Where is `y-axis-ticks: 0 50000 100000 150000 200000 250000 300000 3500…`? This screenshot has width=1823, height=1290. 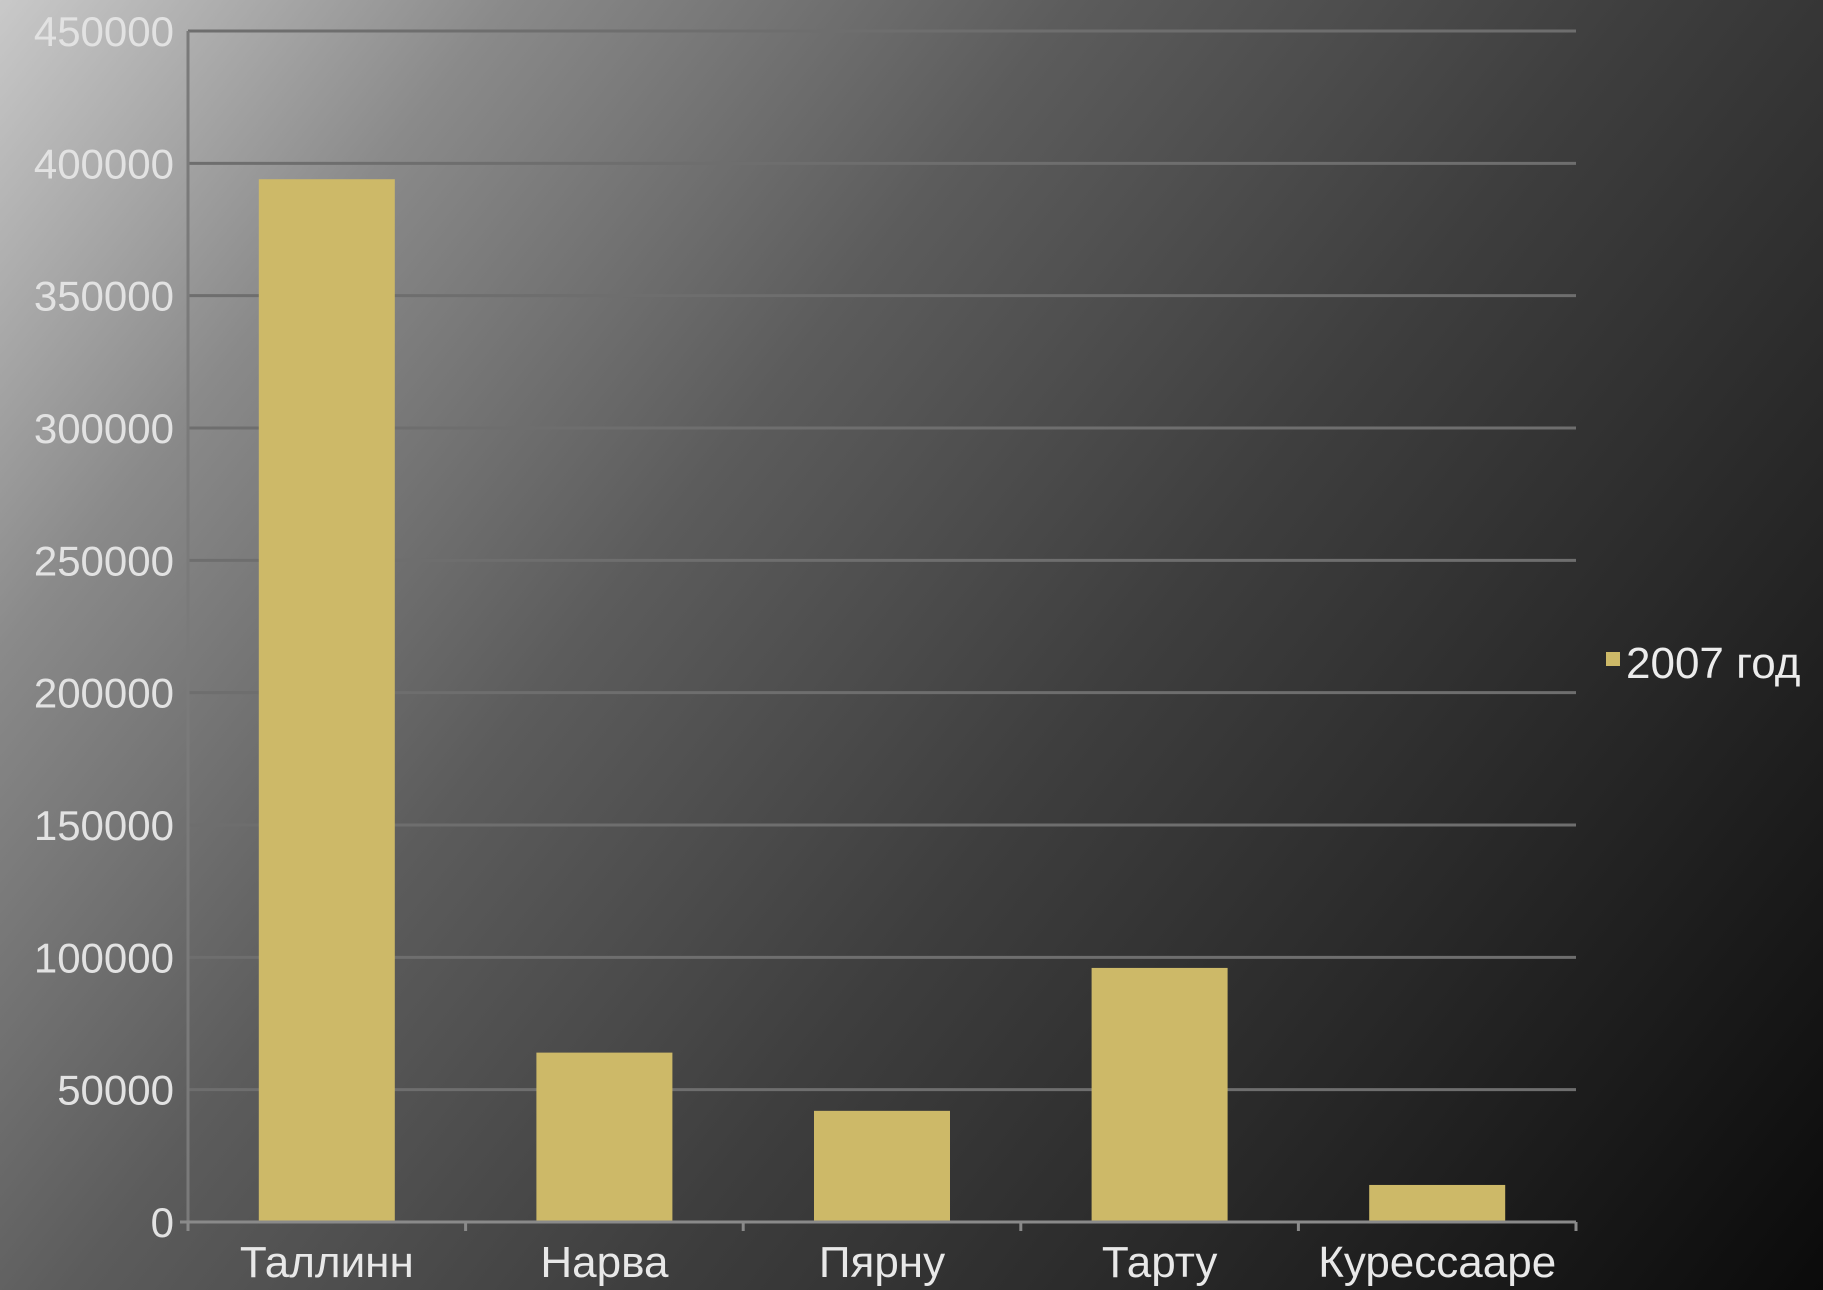 y-axis-ticks: 0 50000 100000 150000 200000 250000 300000 3500… is located at coordinates (104, 627).